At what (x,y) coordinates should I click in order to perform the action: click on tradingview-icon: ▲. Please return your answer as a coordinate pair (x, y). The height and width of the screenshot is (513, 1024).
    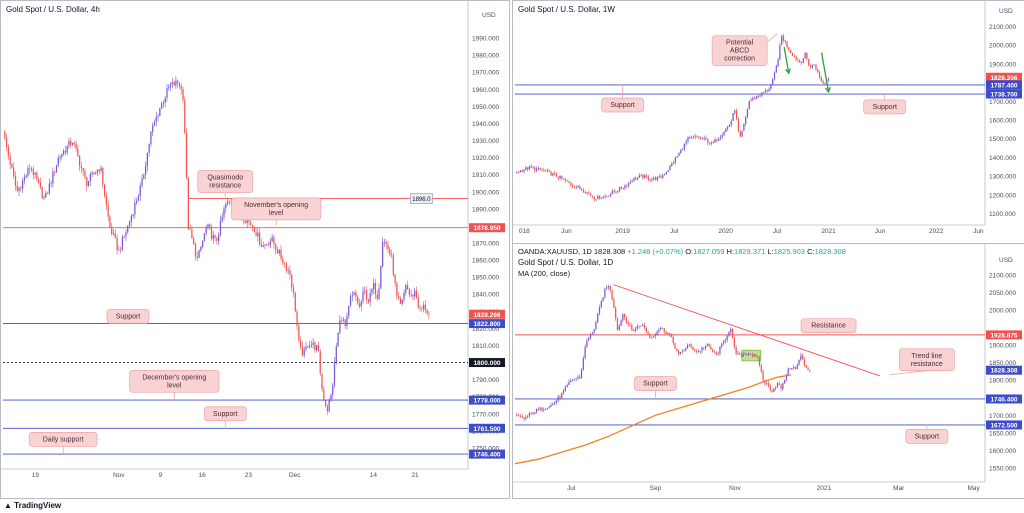
    Looking at the image, I should click on (8, 505).